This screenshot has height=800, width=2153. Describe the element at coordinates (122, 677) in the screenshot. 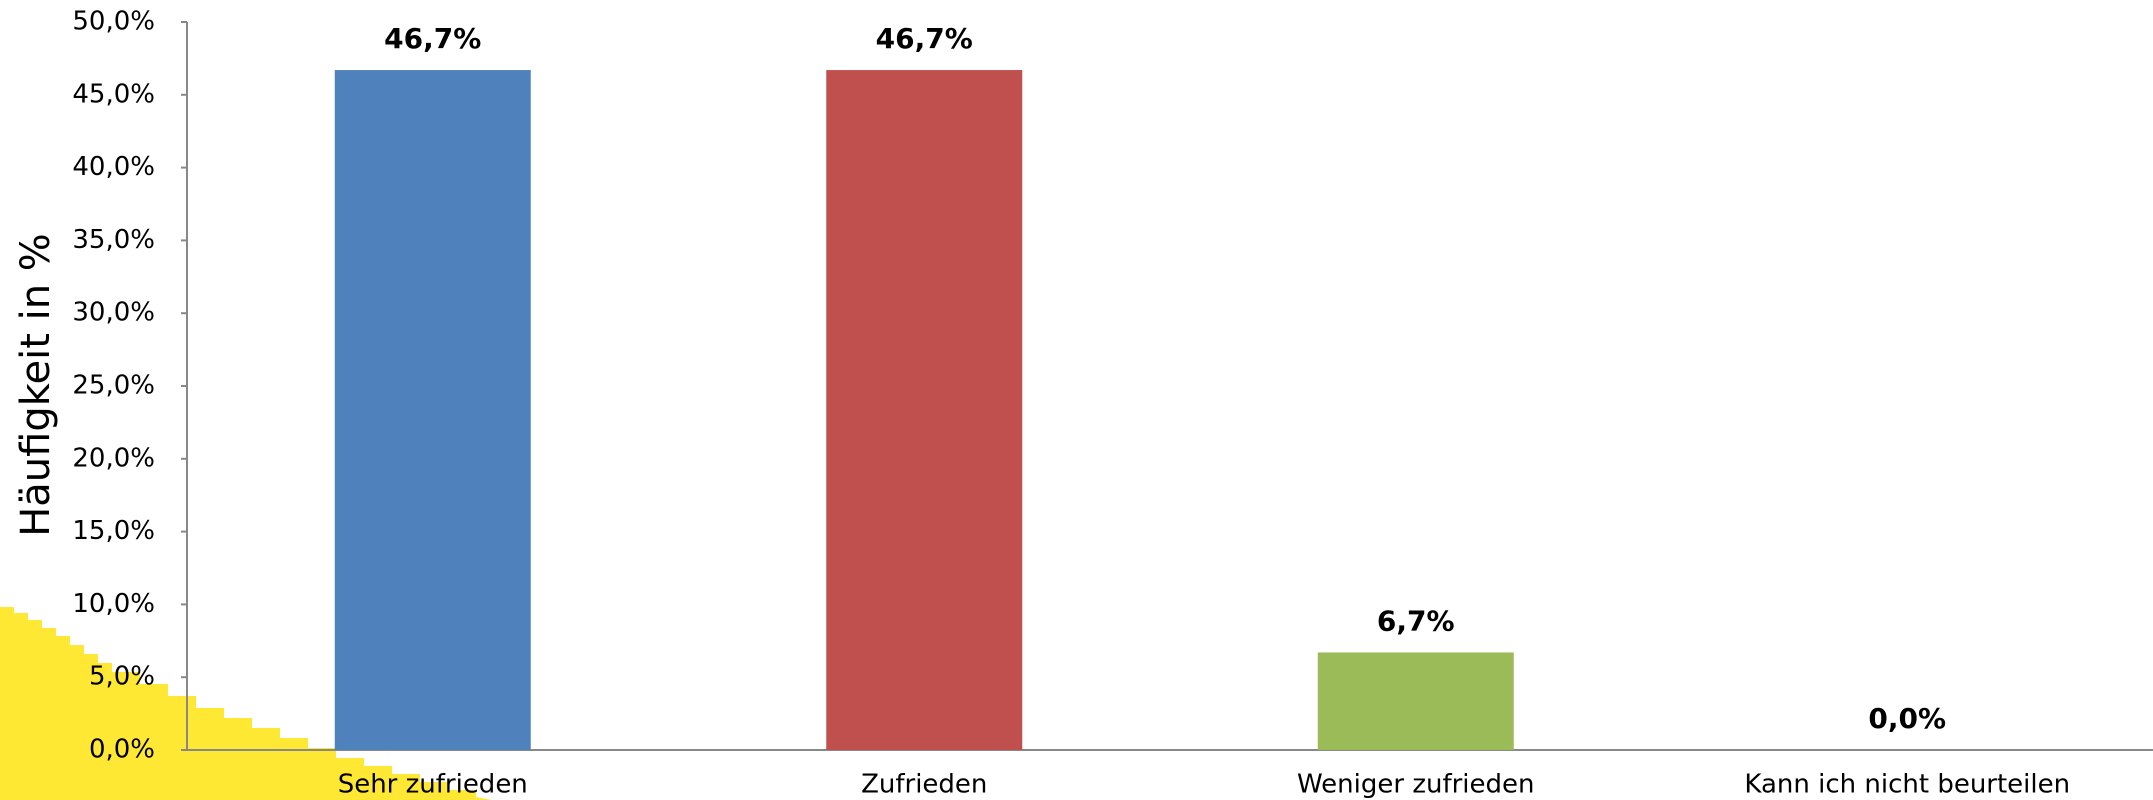

I see `y-tick-label: 5,0%` at that location.